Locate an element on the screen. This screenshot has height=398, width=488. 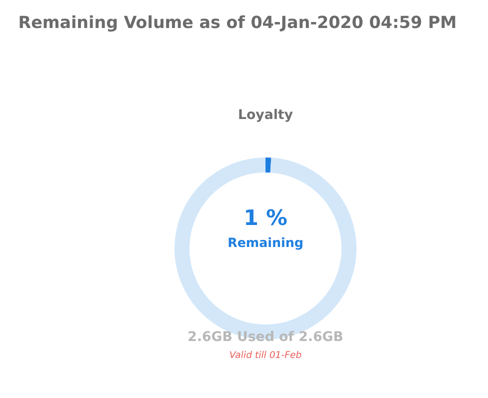
slice-label: Remaining is located at coordinates (266, 242).